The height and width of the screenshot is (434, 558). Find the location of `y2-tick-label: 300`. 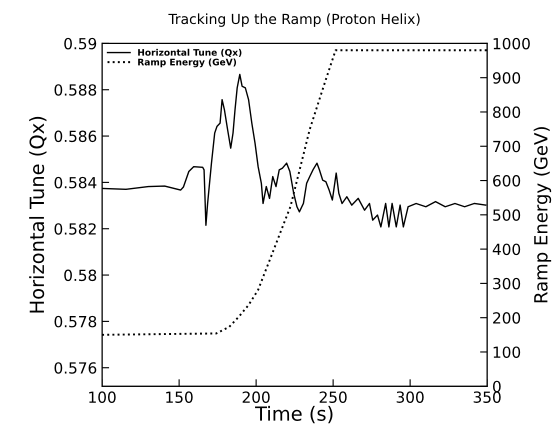

y2-tick-label: 300 is located at coordinates (506, 284).